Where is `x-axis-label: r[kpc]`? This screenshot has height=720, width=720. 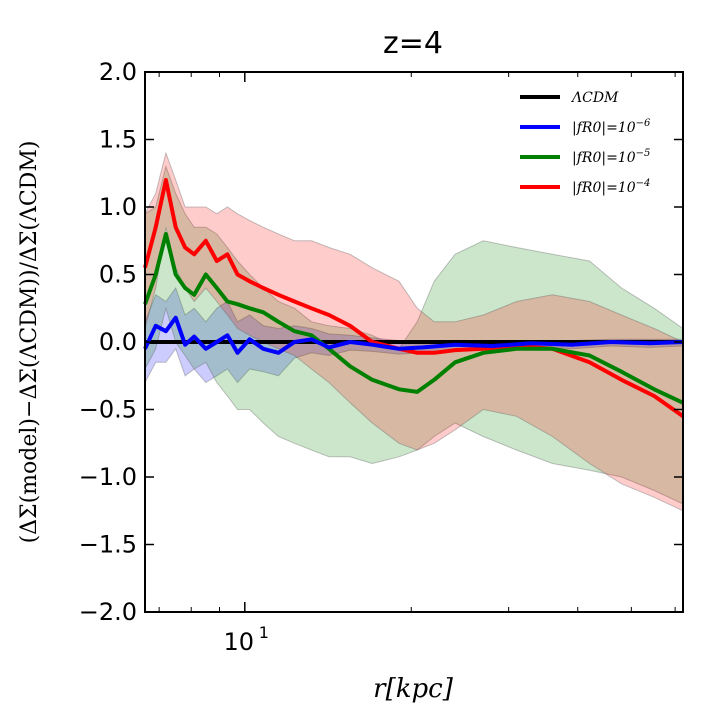 x-axis-label: r[kpc] is located at coordinates (413, 689).